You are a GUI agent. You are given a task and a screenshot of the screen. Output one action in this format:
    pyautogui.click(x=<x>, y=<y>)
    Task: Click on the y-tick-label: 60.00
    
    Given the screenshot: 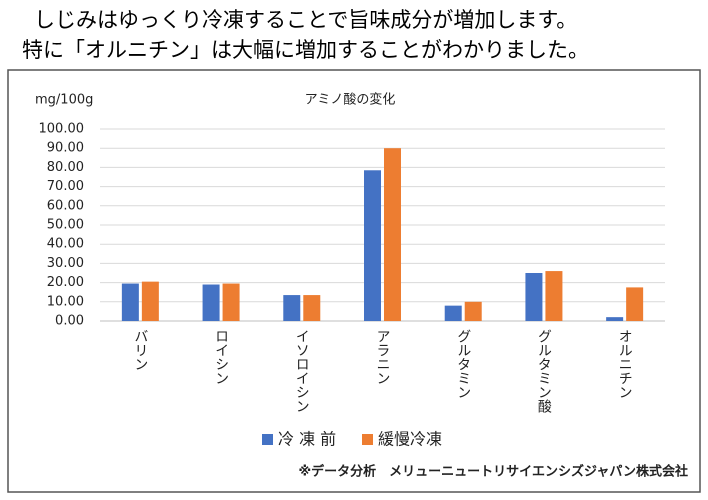 What is the action you would take?
    pyautogui.click(x=65, y=205)
    